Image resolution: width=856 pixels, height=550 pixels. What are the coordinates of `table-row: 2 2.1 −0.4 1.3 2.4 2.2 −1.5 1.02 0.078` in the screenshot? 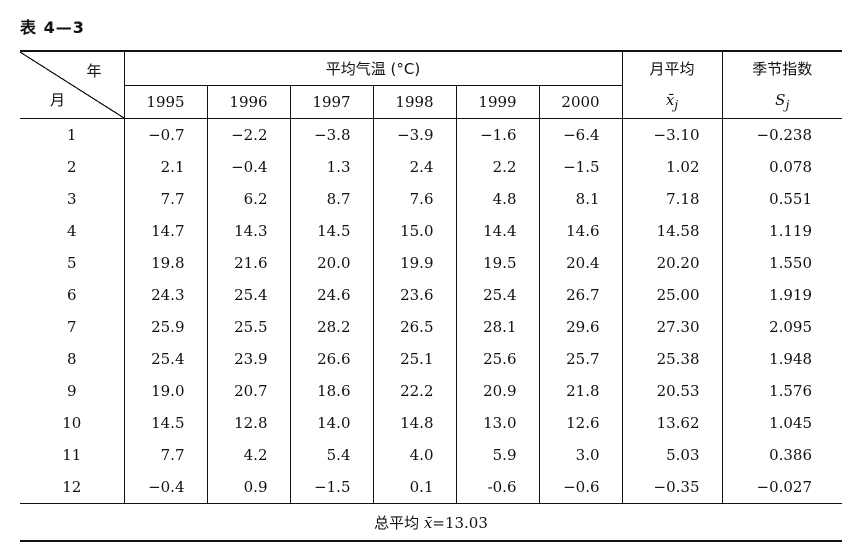 It's located at (431, 167).